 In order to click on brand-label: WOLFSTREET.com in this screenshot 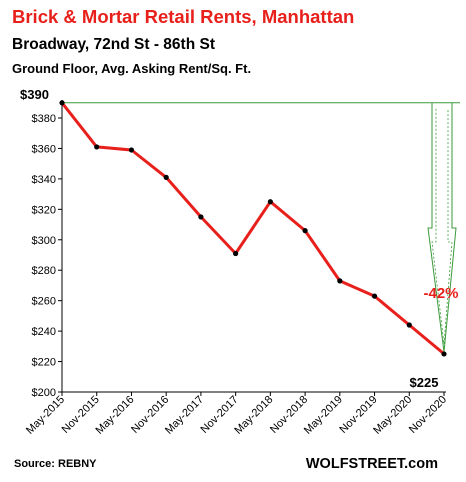, I will do `click(372, 464)`.